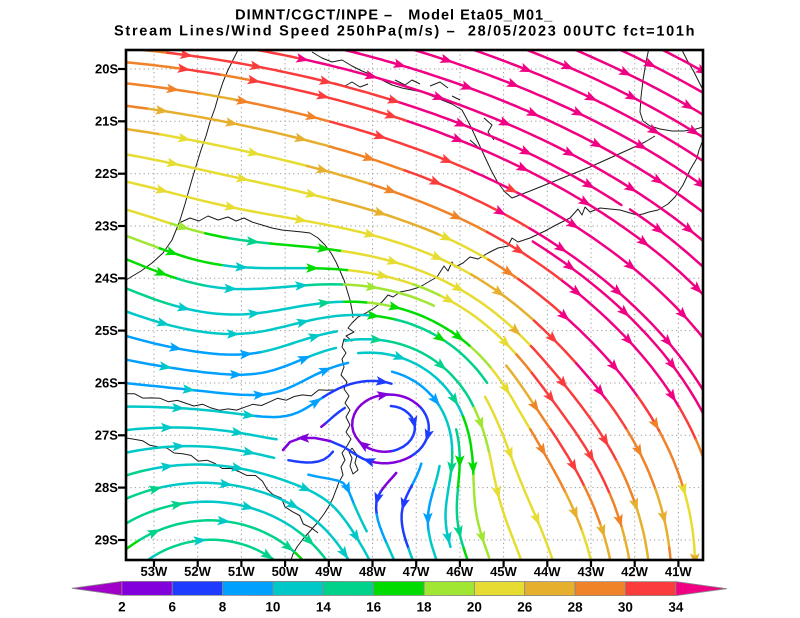 The image size is (800, 618). What do you see at coordinates (106, 487) in the screenshot?
I see `svg-text: 28S` at bounding box center [106, 487].